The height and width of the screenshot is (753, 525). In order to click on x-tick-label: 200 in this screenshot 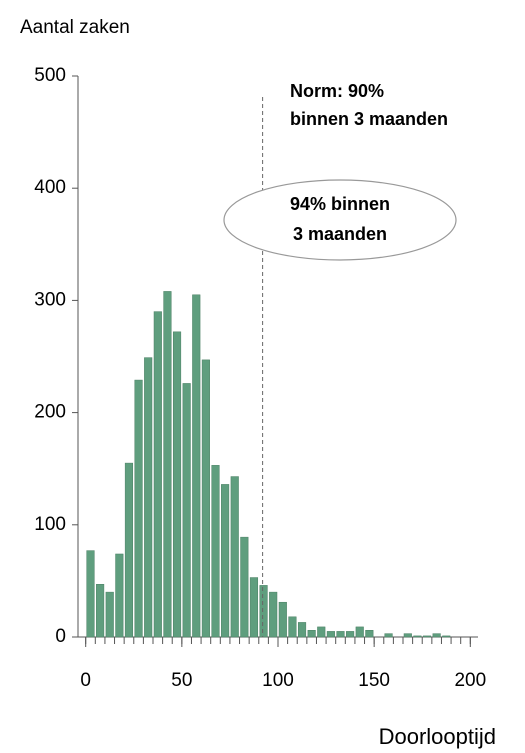, I will do `click(470, 680)`.